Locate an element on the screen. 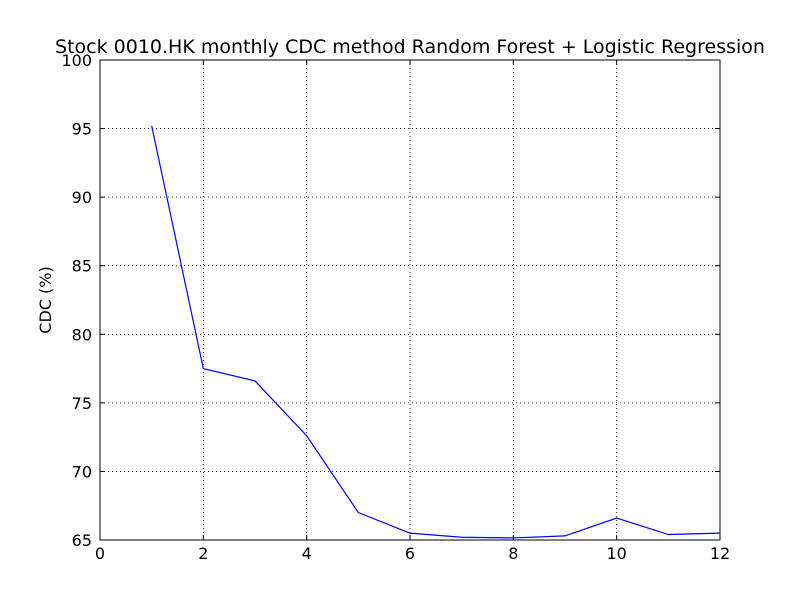 The width and height of the screenshot is (800, 600). y-tick-label: 80 is located at coordinates (82, 334).